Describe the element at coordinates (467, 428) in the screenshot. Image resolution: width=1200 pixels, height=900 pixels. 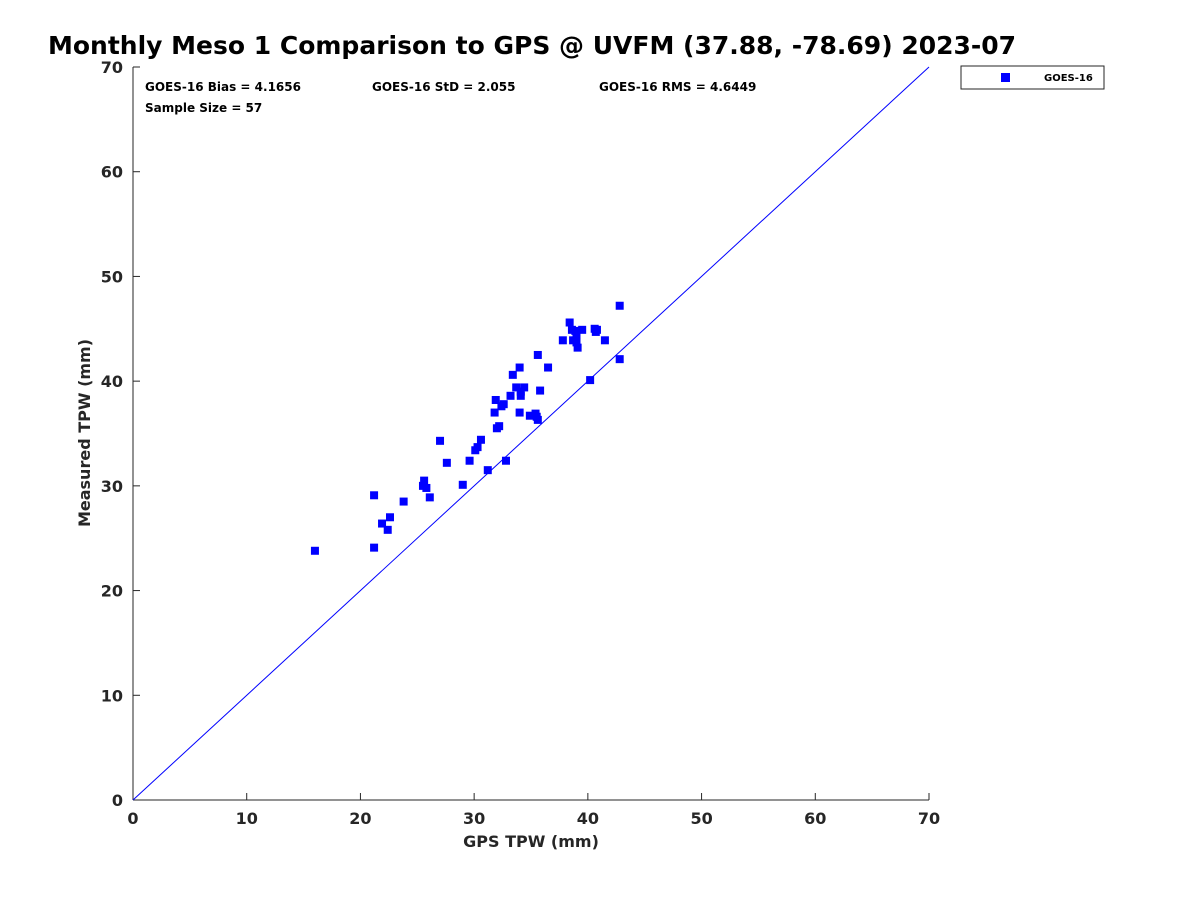
I see `goes16-data-points` at that location.